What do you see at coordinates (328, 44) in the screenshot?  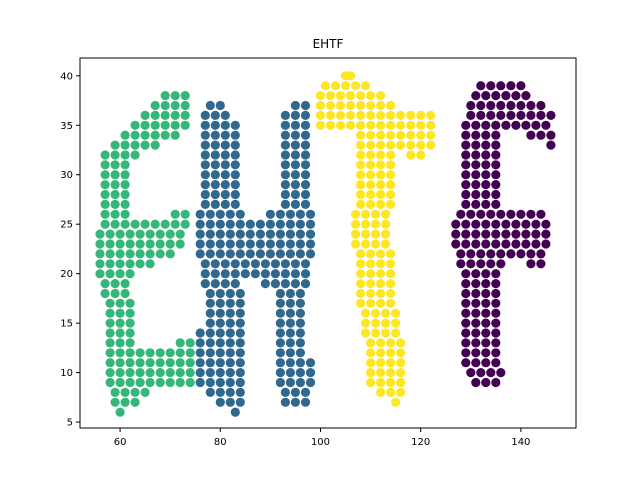 I see `chart-title: EHTF` at bounding box center [328, 44].